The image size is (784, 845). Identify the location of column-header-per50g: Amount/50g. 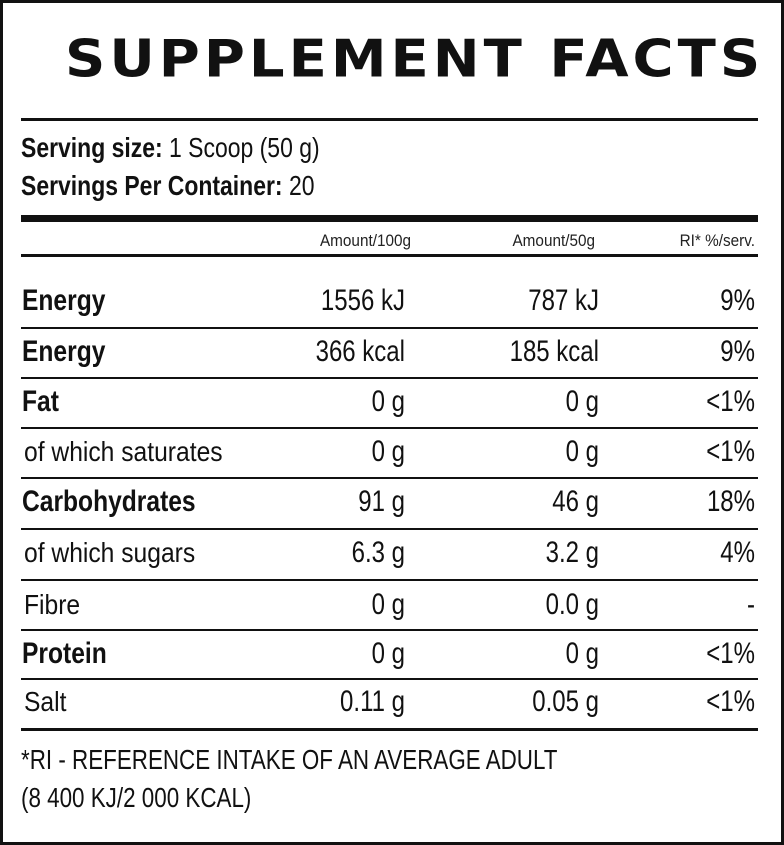
(553, 240).